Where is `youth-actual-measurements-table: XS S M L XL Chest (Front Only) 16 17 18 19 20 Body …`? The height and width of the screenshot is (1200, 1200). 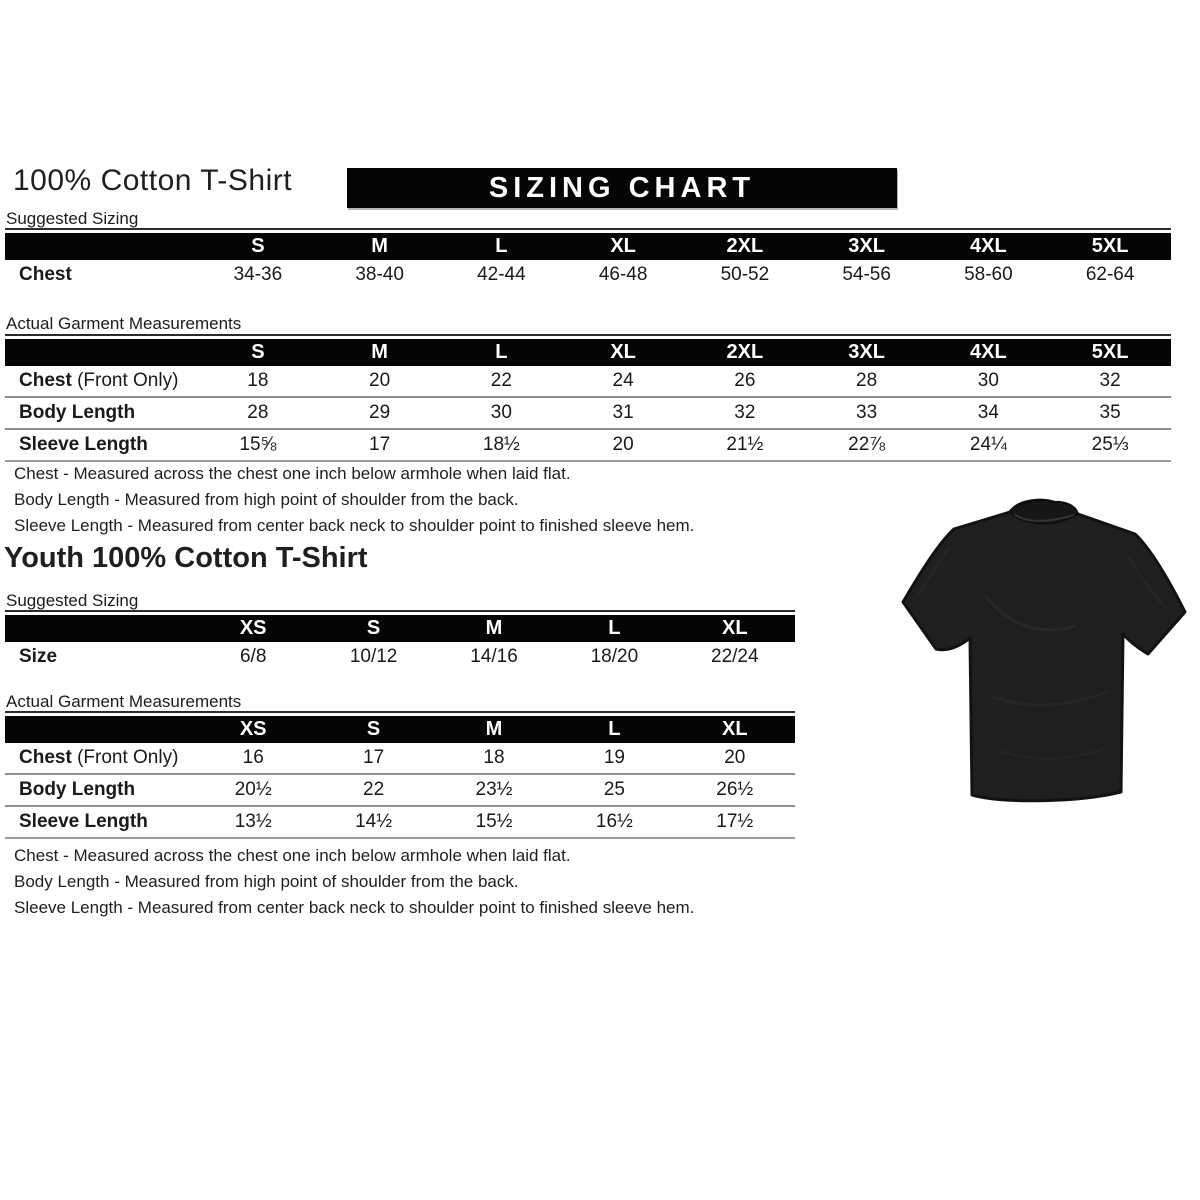
youth-actual-measurements-table: XS S M L XL Chest (Front Only) 16 17 18 19 20 Body … is located at coordinates (400, 775).